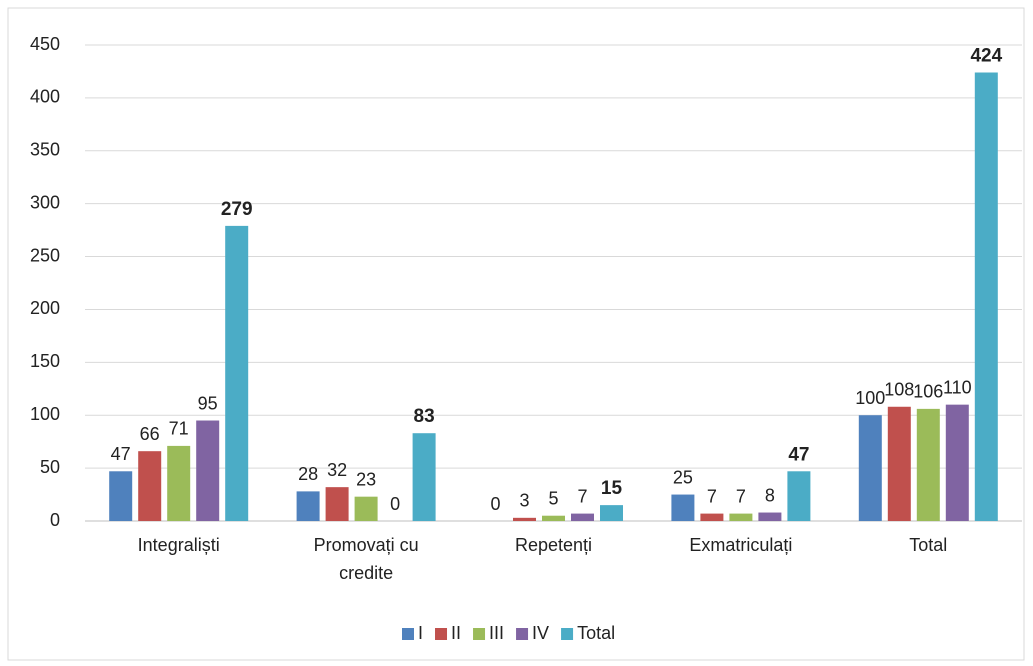  What do you see at coordinates (424, 416) in the screenshot?
I see `data-label: 83` at bounding box center [424, 416].